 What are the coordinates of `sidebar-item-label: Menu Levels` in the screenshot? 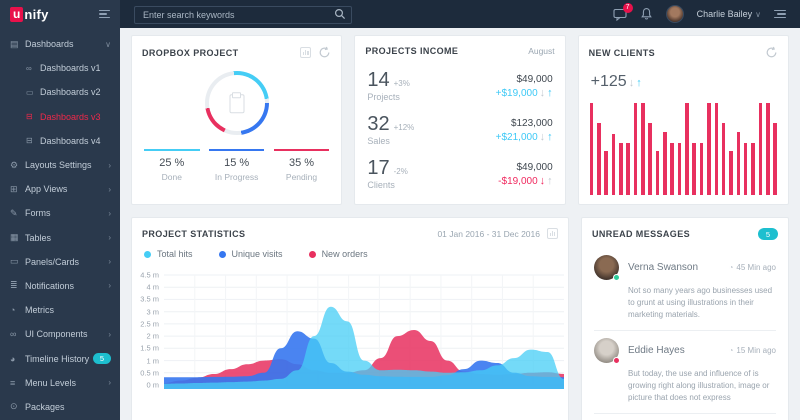 It's located at (51, 382).